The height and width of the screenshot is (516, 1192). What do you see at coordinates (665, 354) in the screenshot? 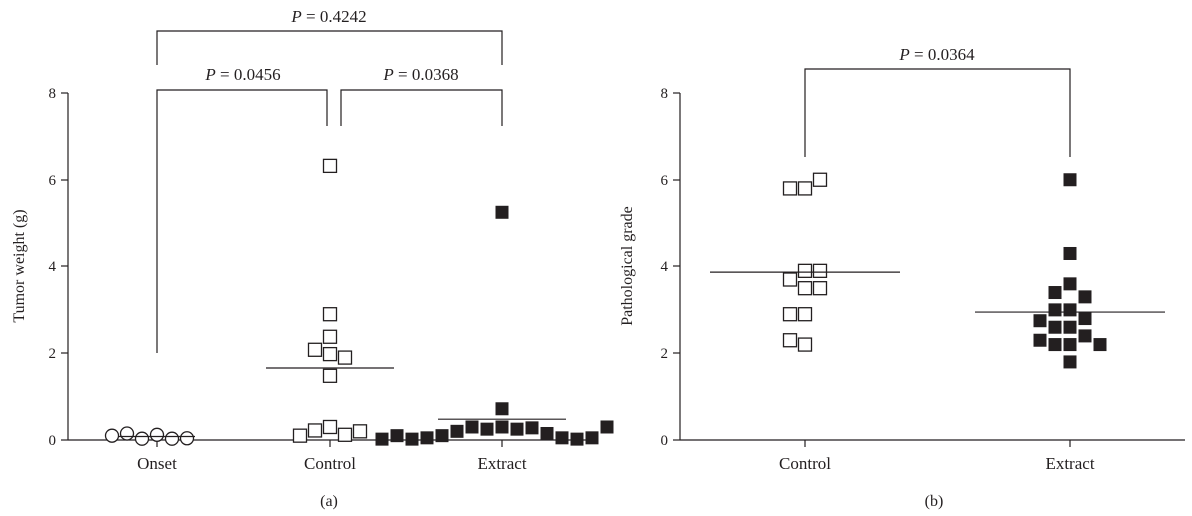
I see `panel-b-y-tick-label: 2` at bounding box center [665, 354].